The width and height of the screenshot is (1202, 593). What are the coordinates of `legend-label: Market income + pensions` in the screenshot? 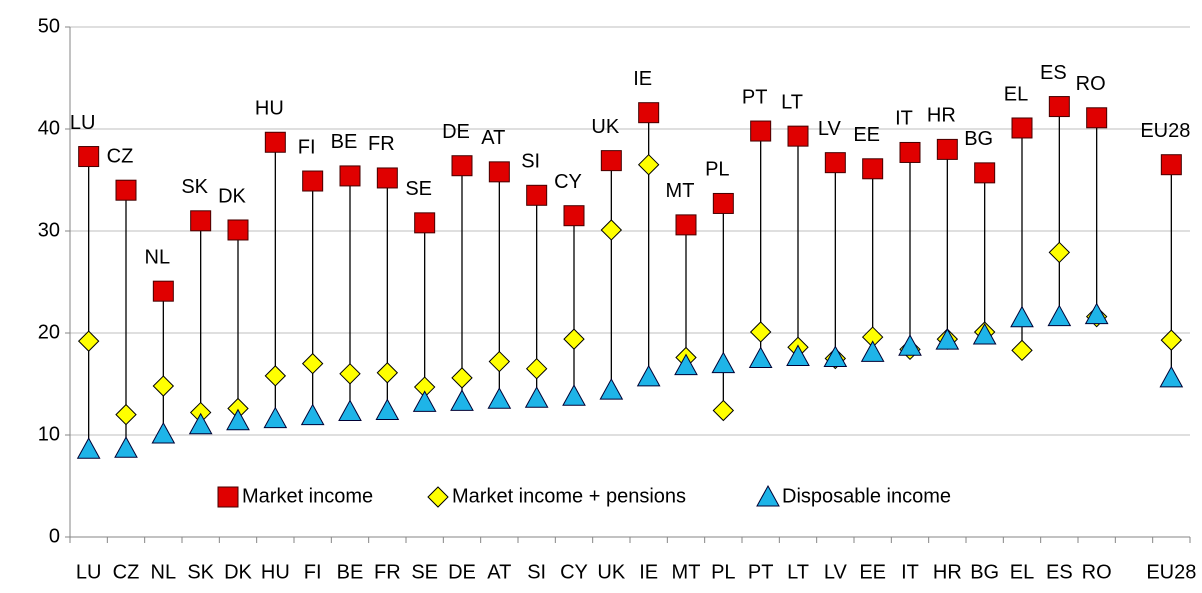 It's located at (569, 496).